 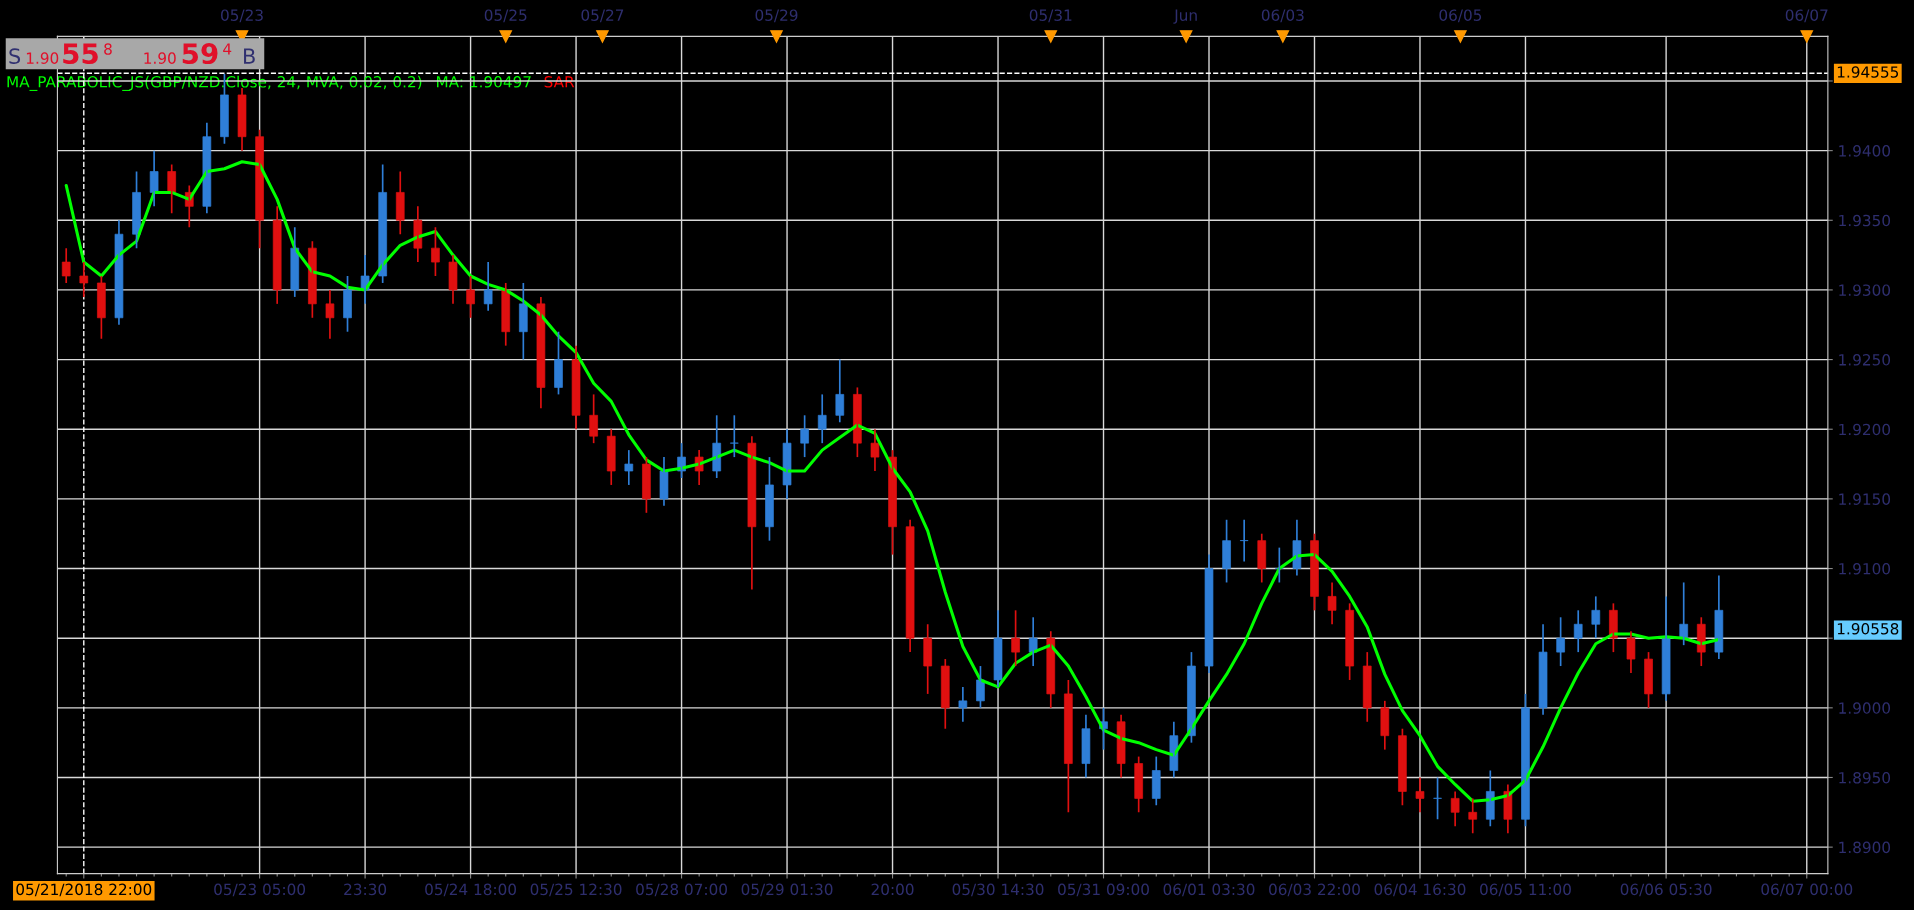 What do you see at coordinates (1865, 220) in the screenshot?
I see `y-tick-label: 1.9350` at bounding box center [1865, 220].